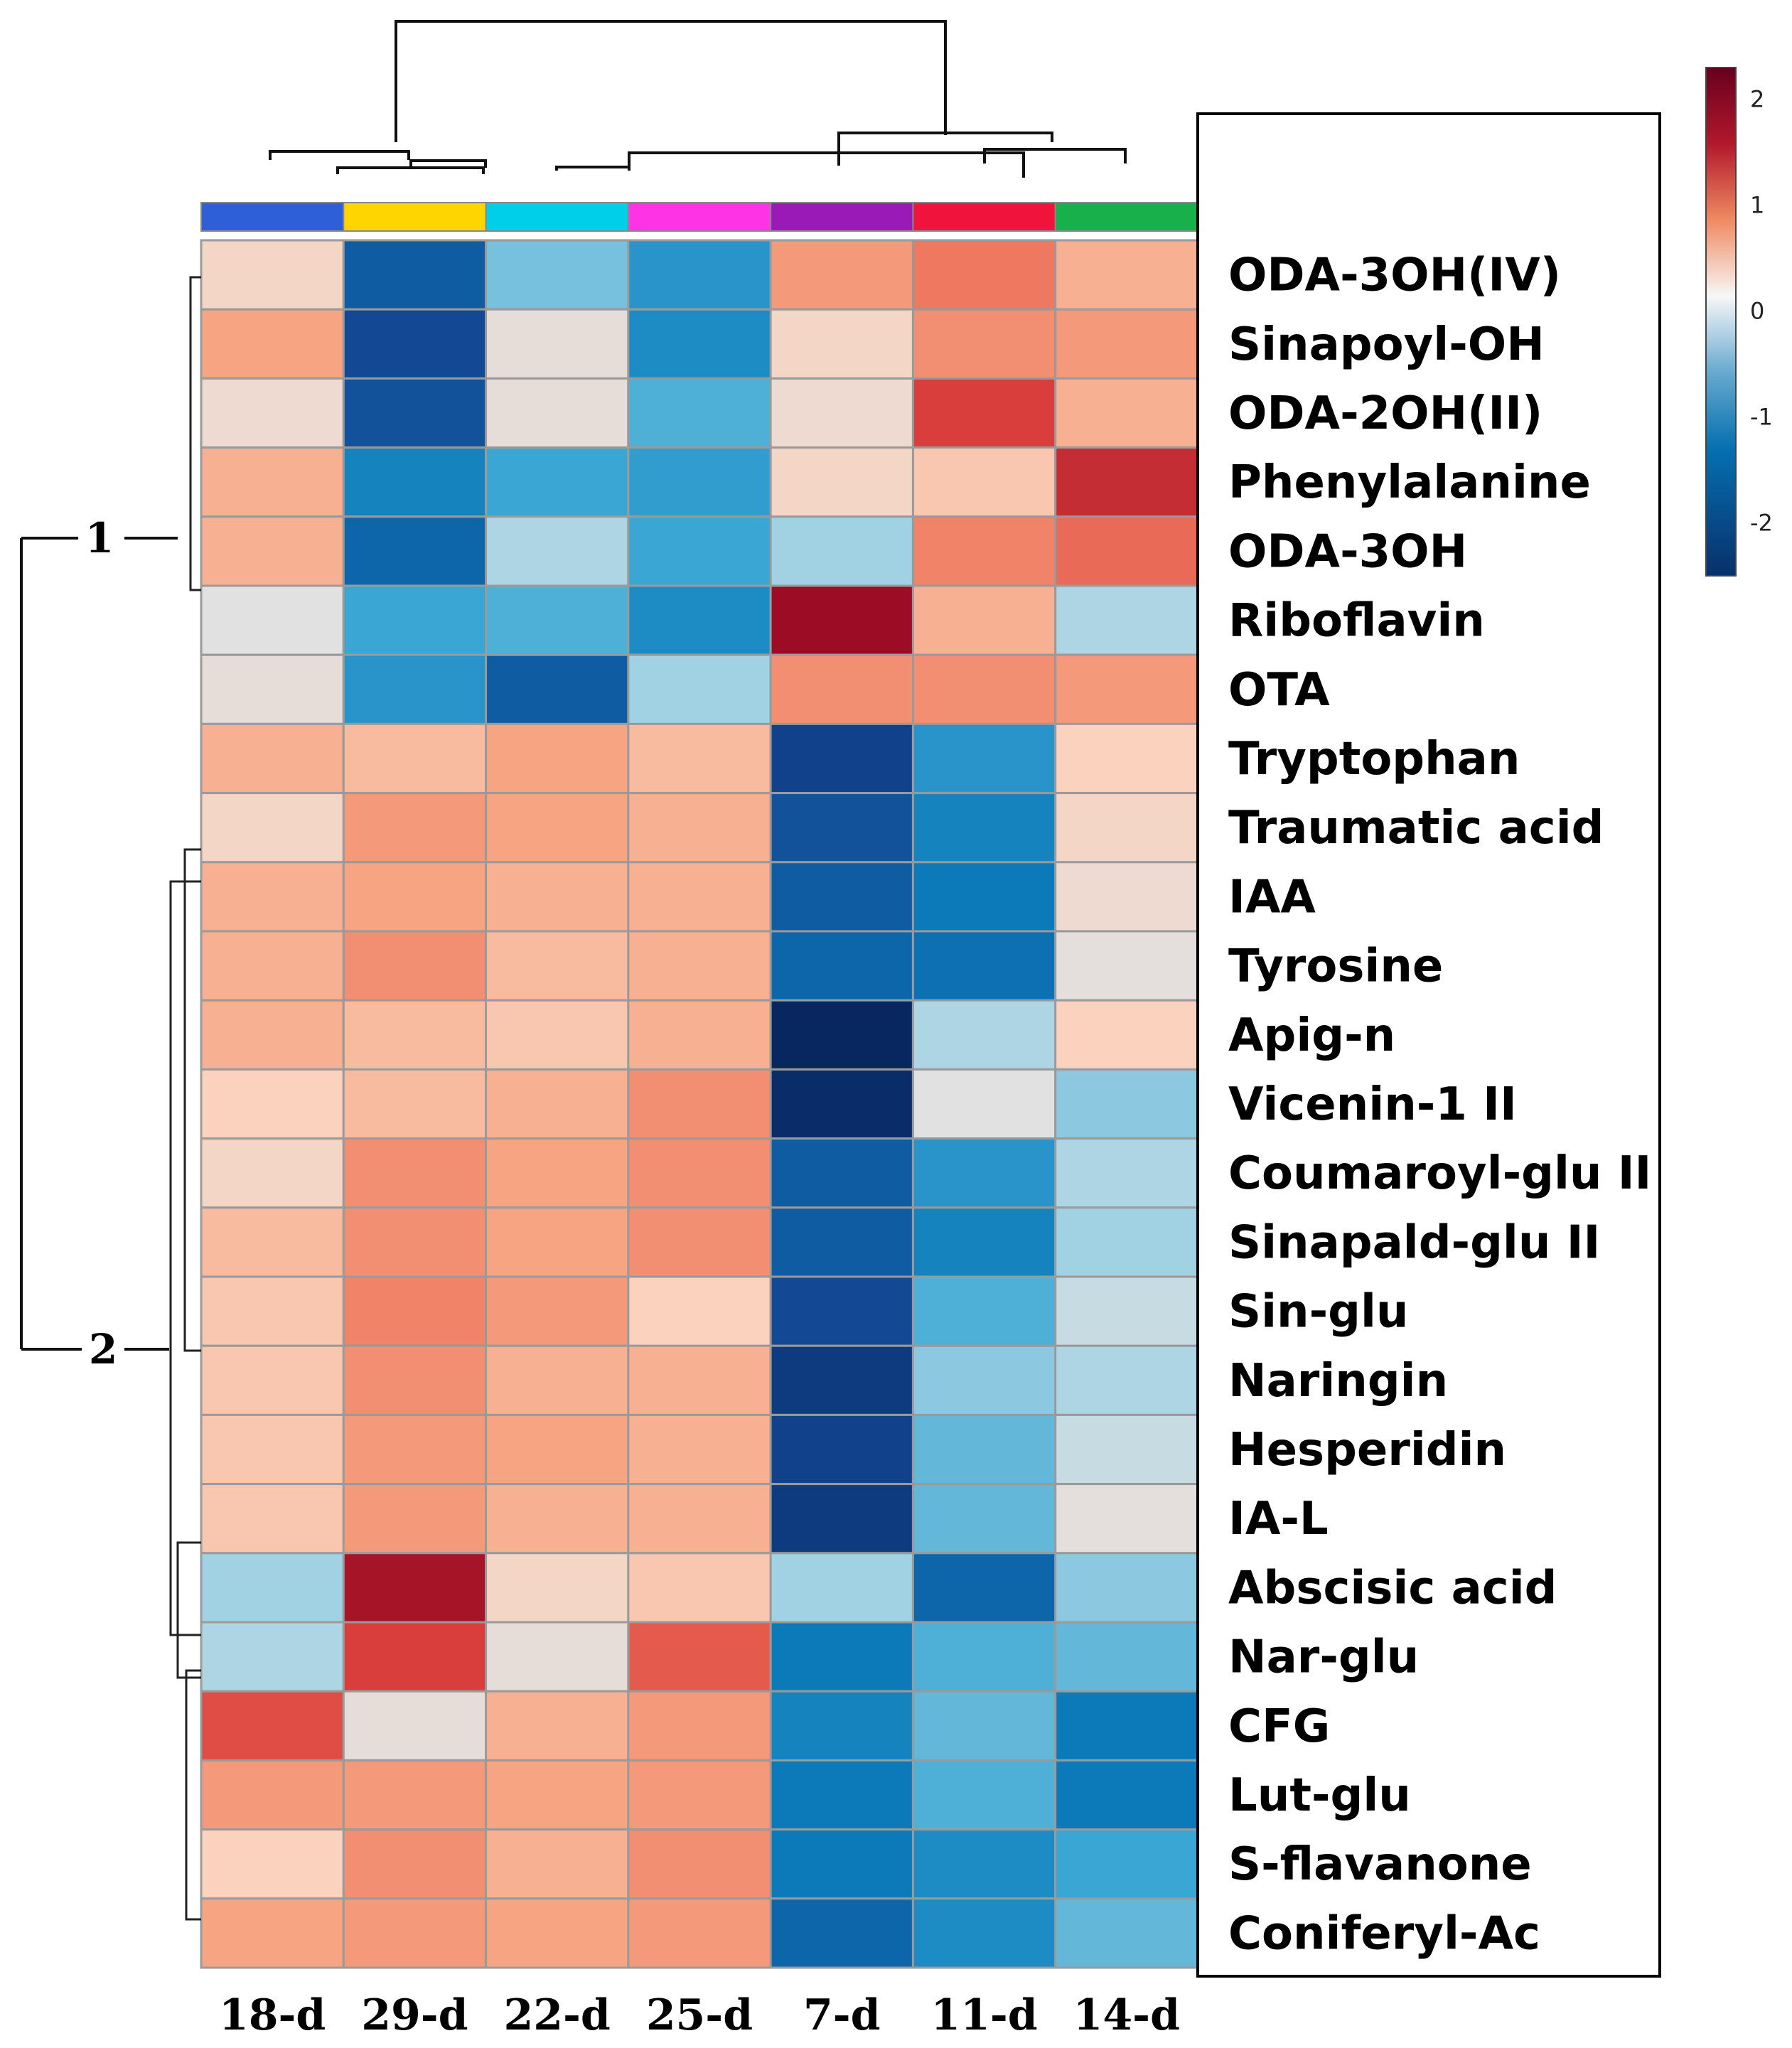 The width and height of the screenshot is (1792, 2048). Describe the element at coordinates (1416, 828) in the screenshot. I see `row-label: Traumatic acid` at that location.